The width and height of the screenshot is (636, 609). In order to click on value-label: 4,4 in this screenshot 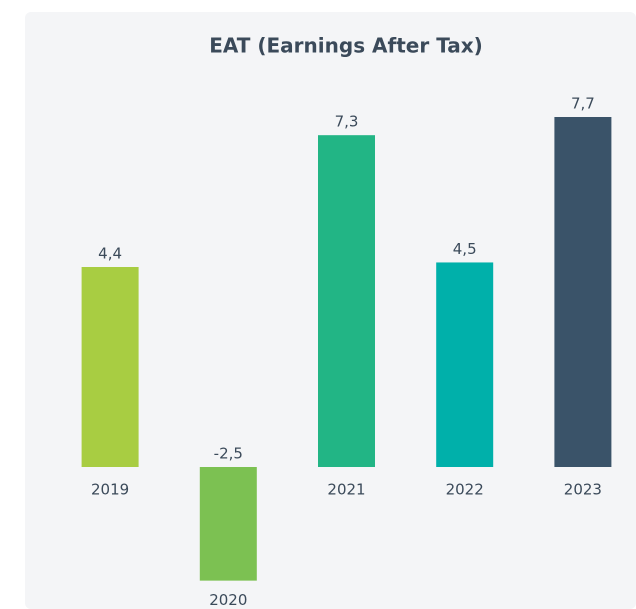, I will do `click(110, 254)`.